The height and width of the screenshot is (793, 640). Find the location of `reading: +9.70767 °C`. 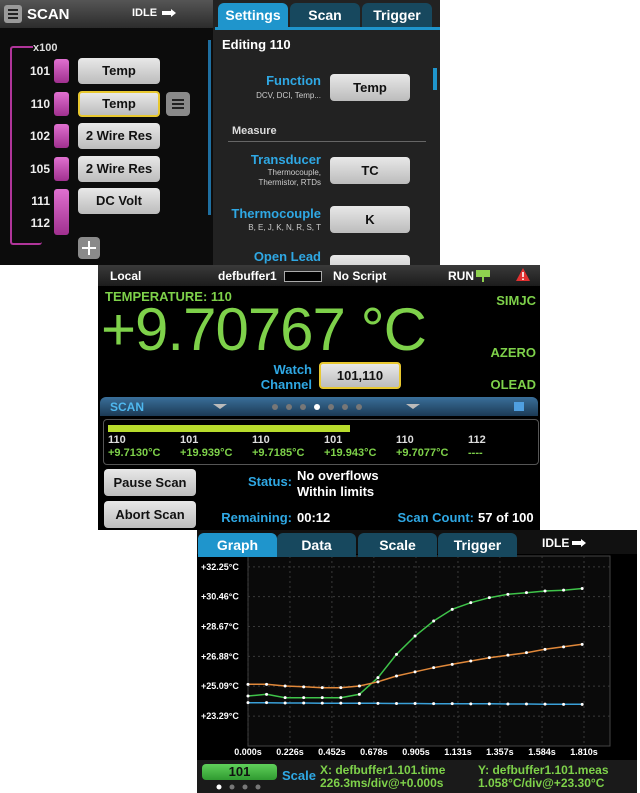

reading: +9.70767 °C is located at coordinates (264, 329).